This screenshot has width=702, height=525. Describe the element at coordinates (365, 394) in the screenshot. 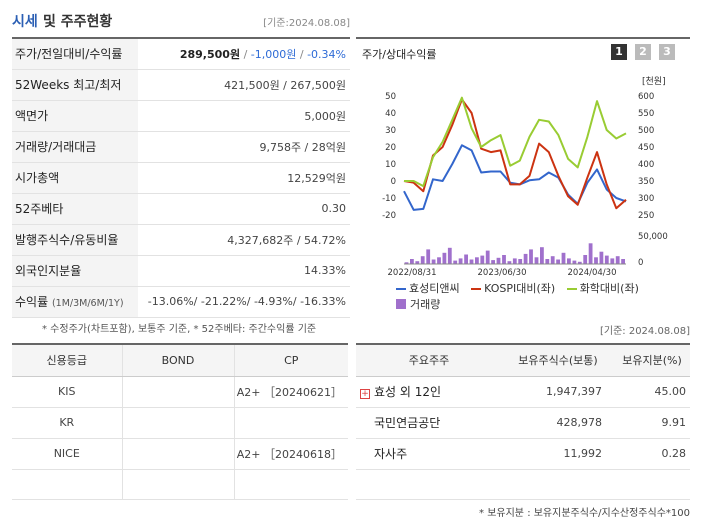

I see `expand-icon: +` at that location.